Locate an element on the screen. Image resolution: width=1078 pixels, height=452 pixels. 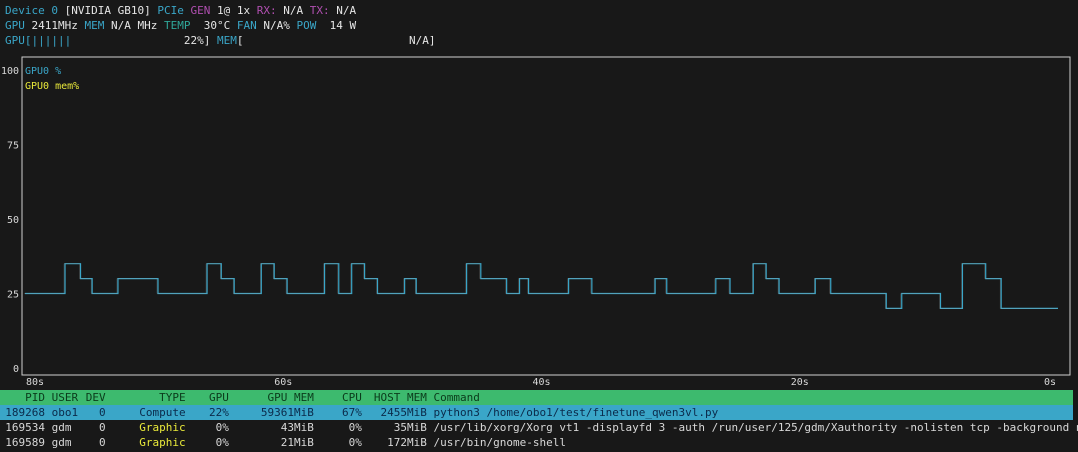
fan-value: N/A% is located at coordinates (276, 25).